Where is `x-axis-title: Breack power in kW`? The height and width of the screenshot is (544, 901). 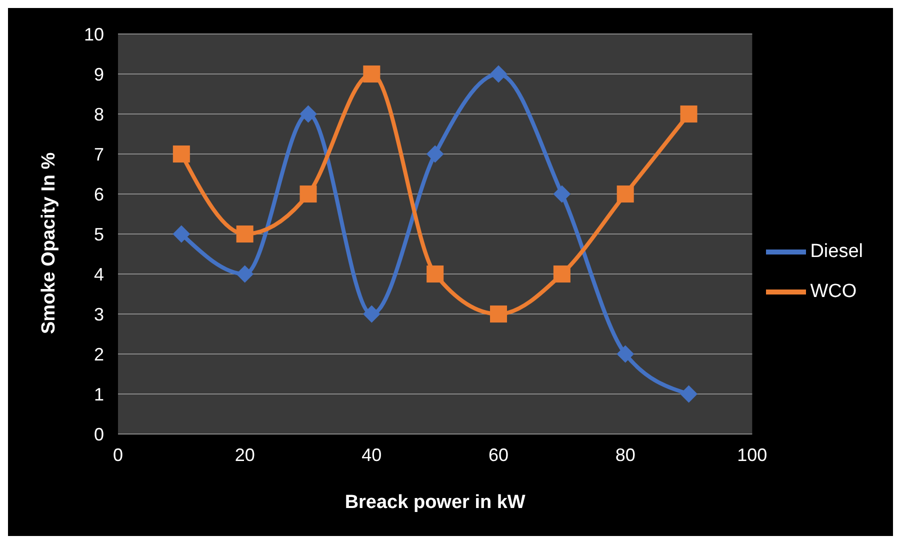
x-axis-title: Breack power in kW is located at coordinates (435, 502).